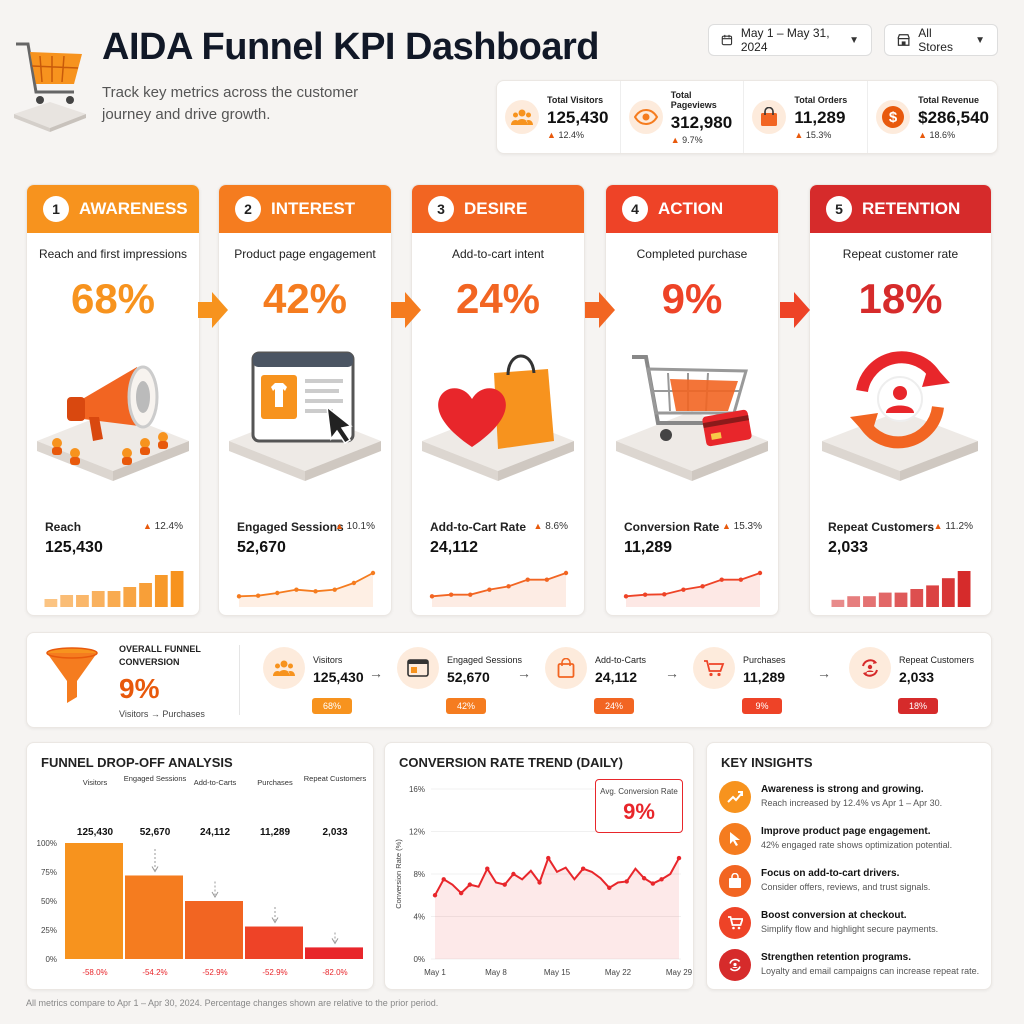 Image resolution: width=1024 pixels, height=1024 pixels. Describe the element at coordinates (305, 416) in the screenshot. I see `browser-product-icon` at that location.